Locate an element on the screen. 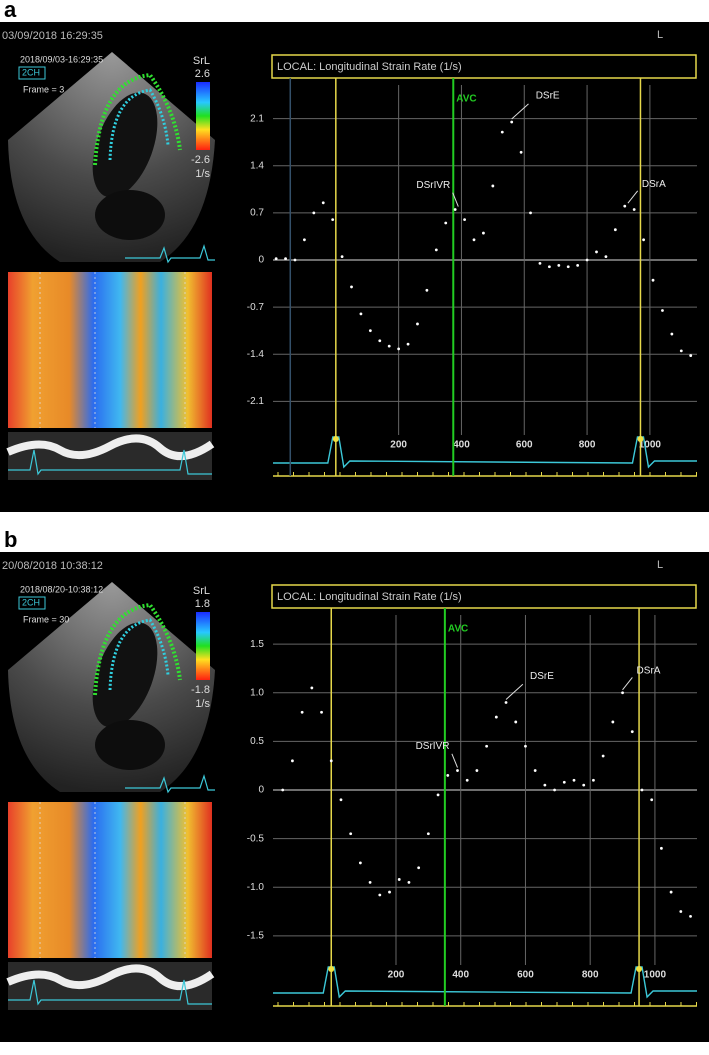 The image size is (709, 1055). y-tick-label: 1.4 is located at coordinates (257, 165).